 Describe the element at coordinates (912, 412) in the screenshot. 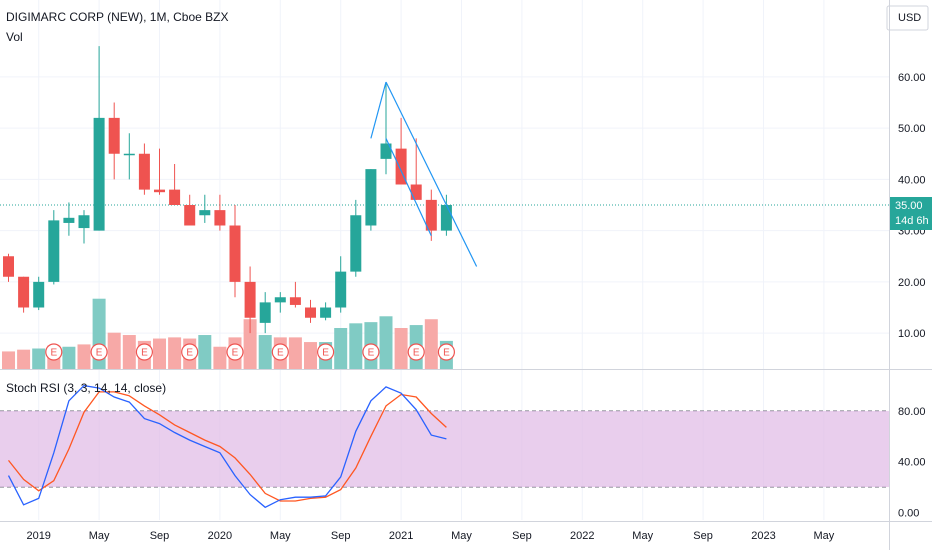

I see `rsi-tick-label: 80.00` at that location.